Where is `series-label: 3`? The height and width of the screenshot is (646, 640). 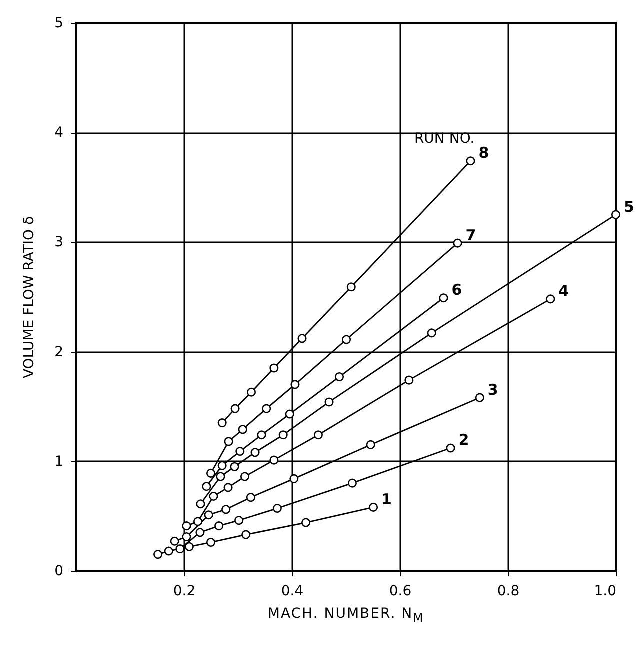 series-label: 3 is located at coordinates (493, 389).